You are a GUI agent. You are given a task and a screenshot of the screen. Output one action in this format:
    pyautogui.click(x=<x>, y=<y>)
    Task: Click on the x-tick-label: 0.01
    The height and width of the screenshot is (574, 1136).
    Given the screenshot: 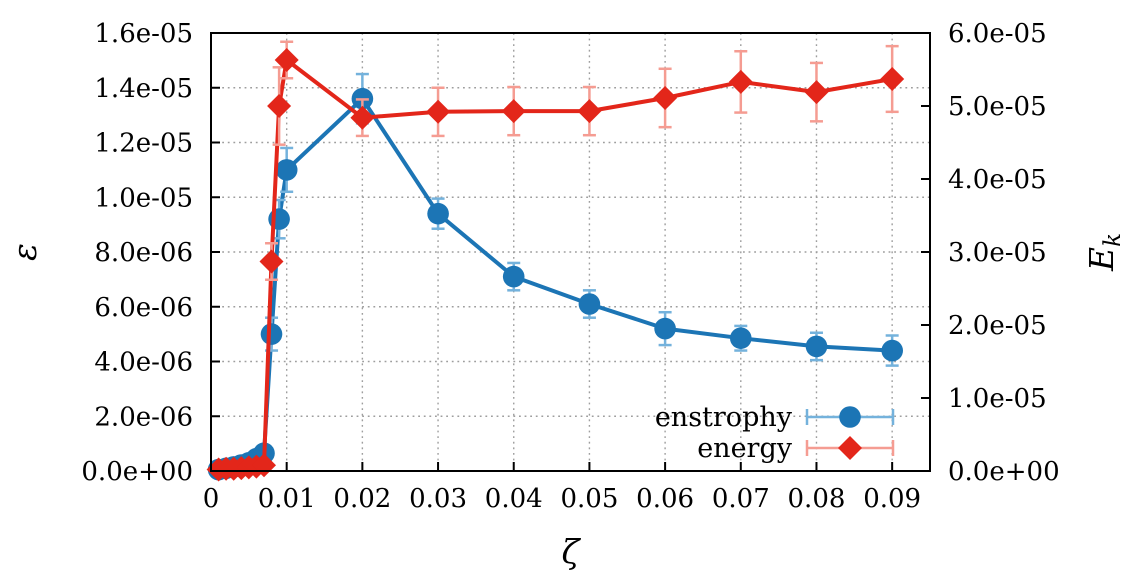 What is the action you would take?
    pyautogui.click(x=287, y=499)
    